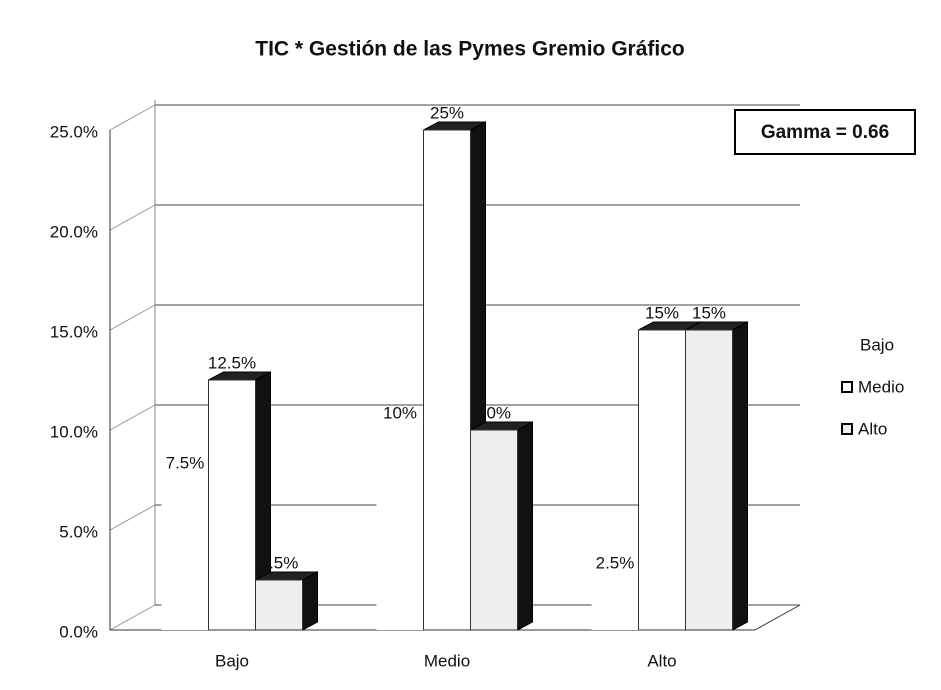 This screenshot has width=941, height=690. I want to click on annotation-box, so click(825, 132).